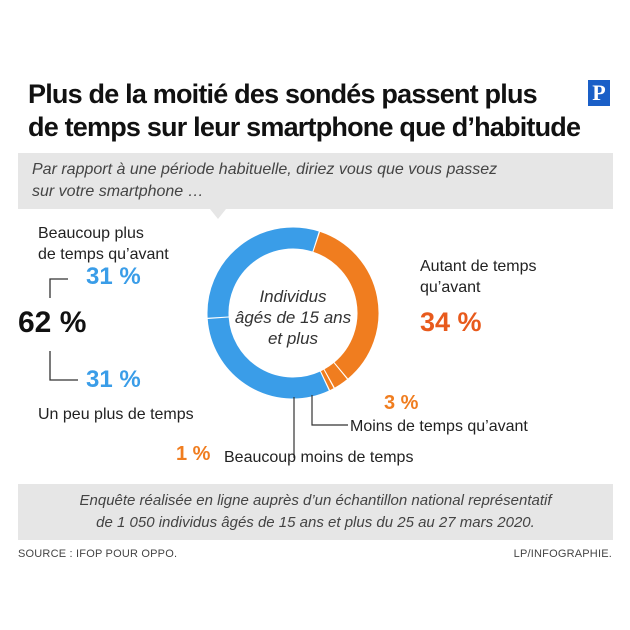 This screenshot has width=630, height=630. I want to click on center-label-line-1: Individus, so click(293, 296).